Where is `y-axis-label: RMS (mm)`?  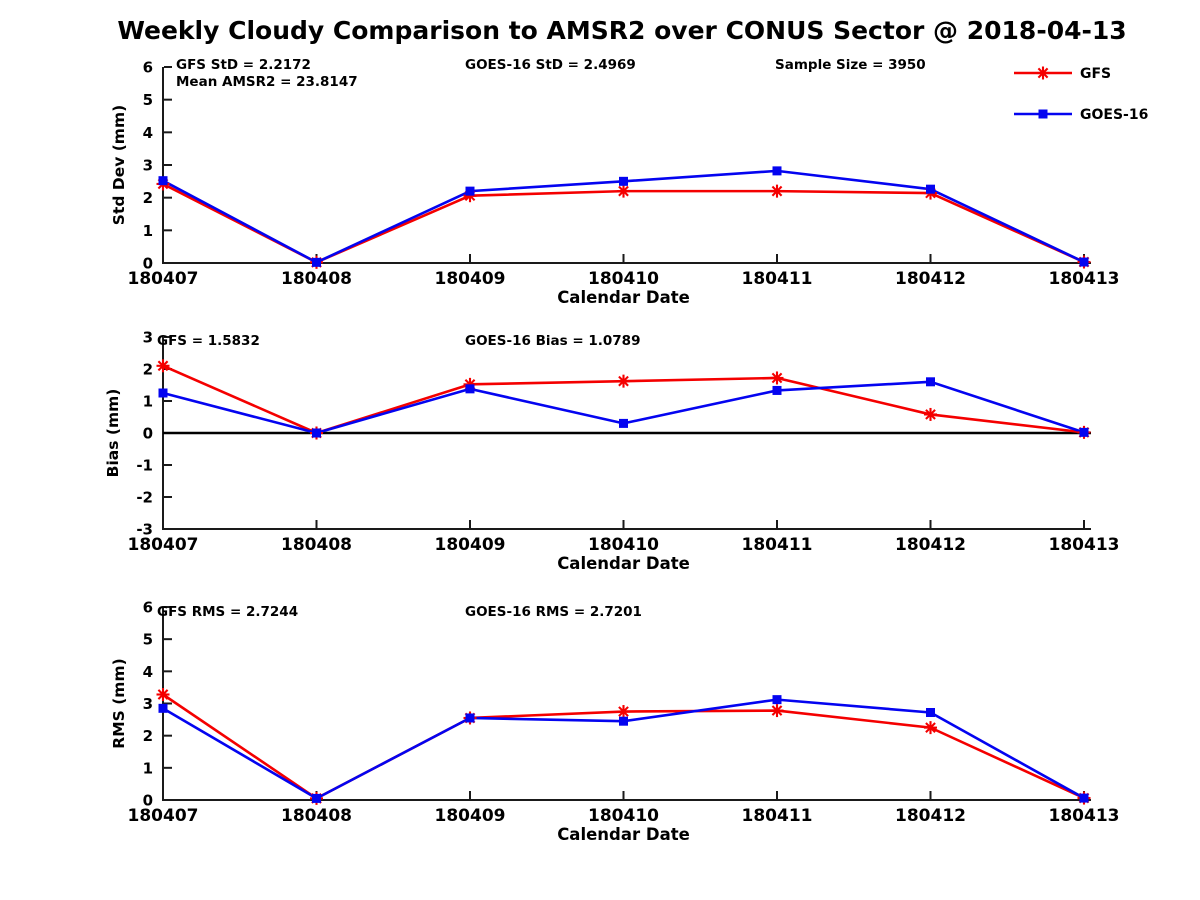
y-axis-label: RMS (mm) is located at coordinates (119, 703).